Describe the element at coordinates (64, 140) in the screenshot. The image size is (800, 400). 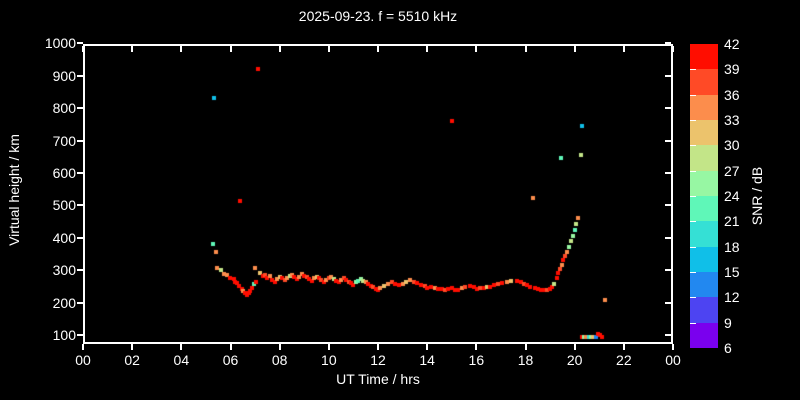
I see `y-tick-label: 700` at that location.